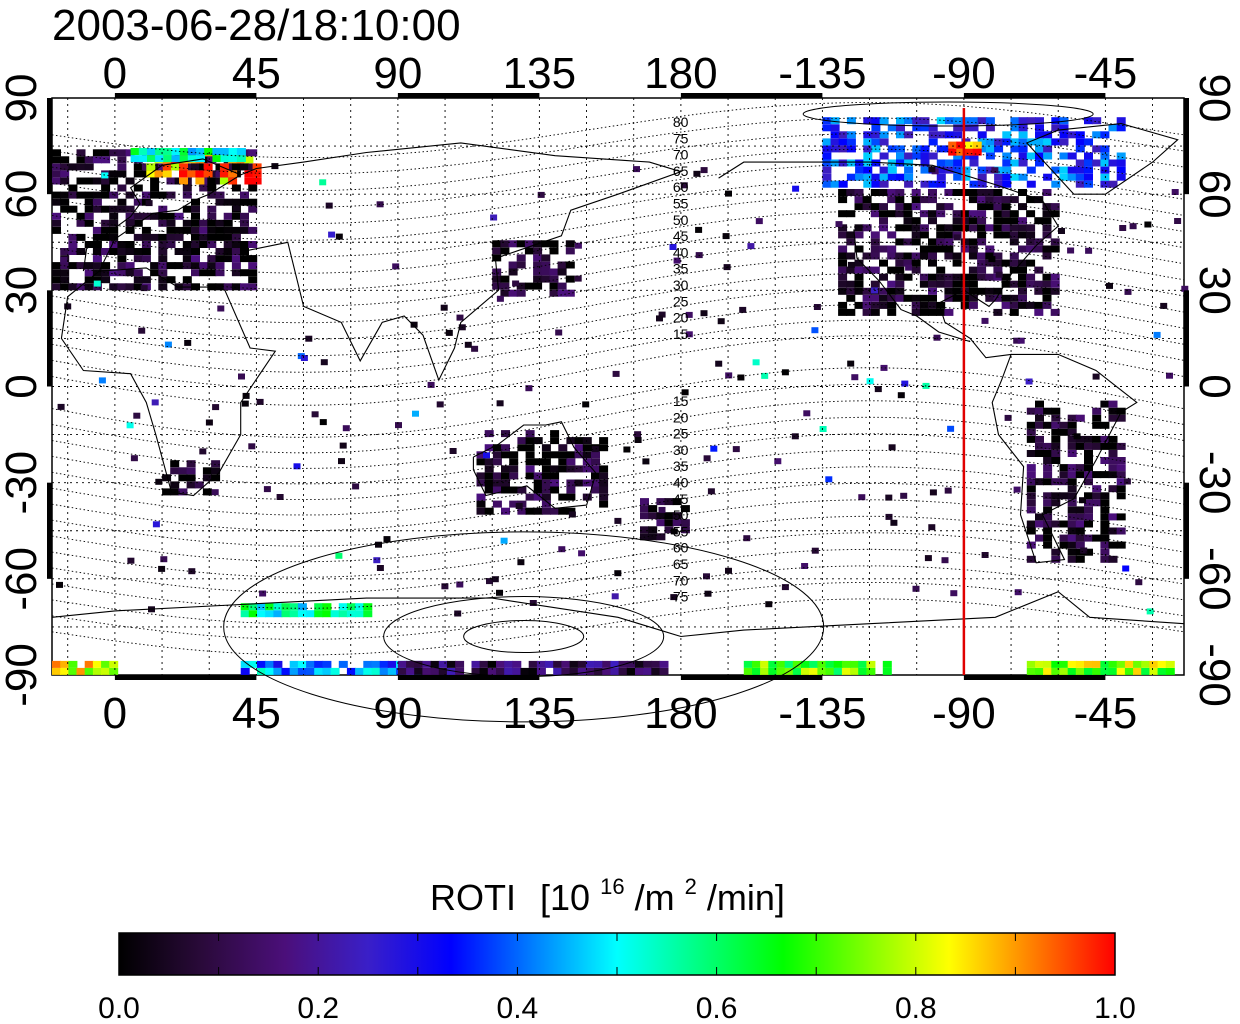  Describe the element at coordinates (318, 1008) in the screenshot. I see `colorbar-tick-label: 0.2` at that location.